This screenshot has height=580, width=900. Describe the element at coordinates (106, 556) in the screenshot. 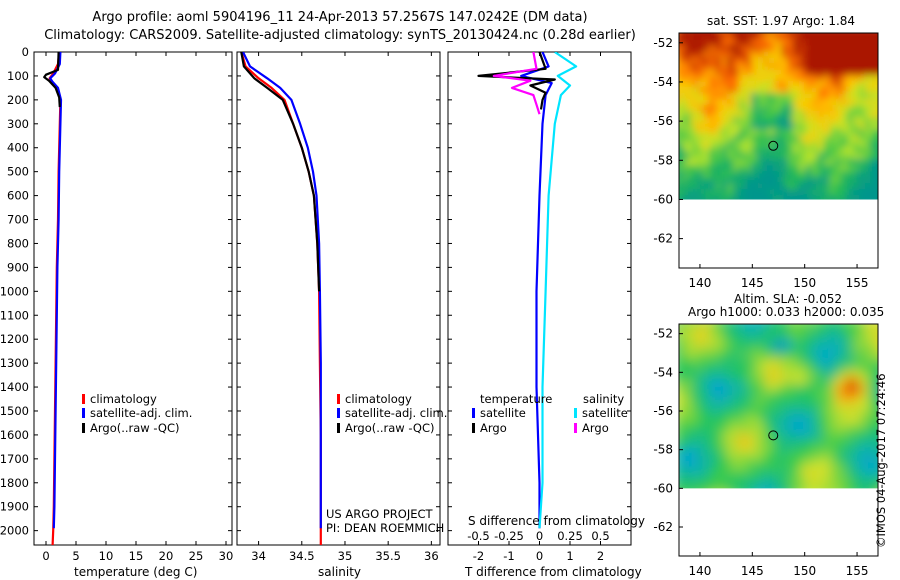

I see `temp-xtick-label: 10` at that location.